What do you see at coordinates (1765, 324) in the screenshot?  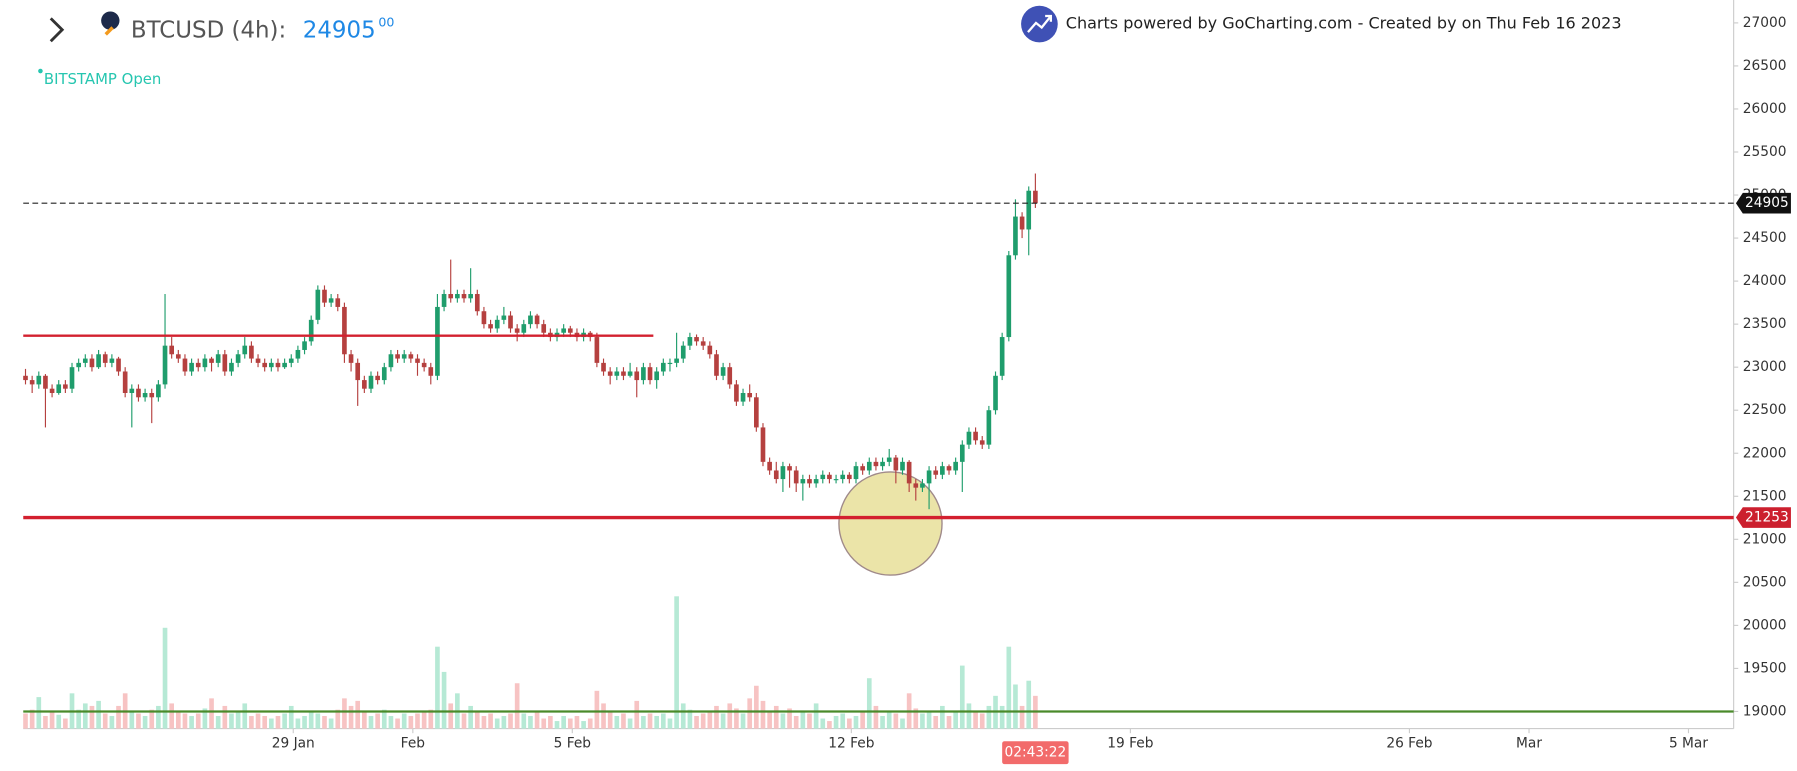 I see `y-tick-label: 23500` at bounding box center [1765, 324].